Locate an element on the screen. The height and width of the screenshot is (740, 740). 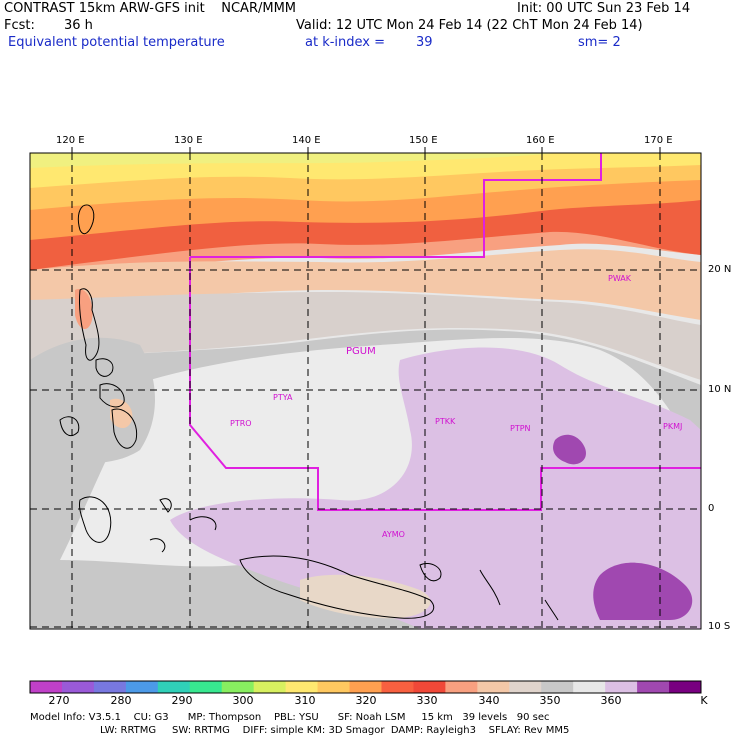
lat-label-equator: 0 is located at coordinates (711, 508).